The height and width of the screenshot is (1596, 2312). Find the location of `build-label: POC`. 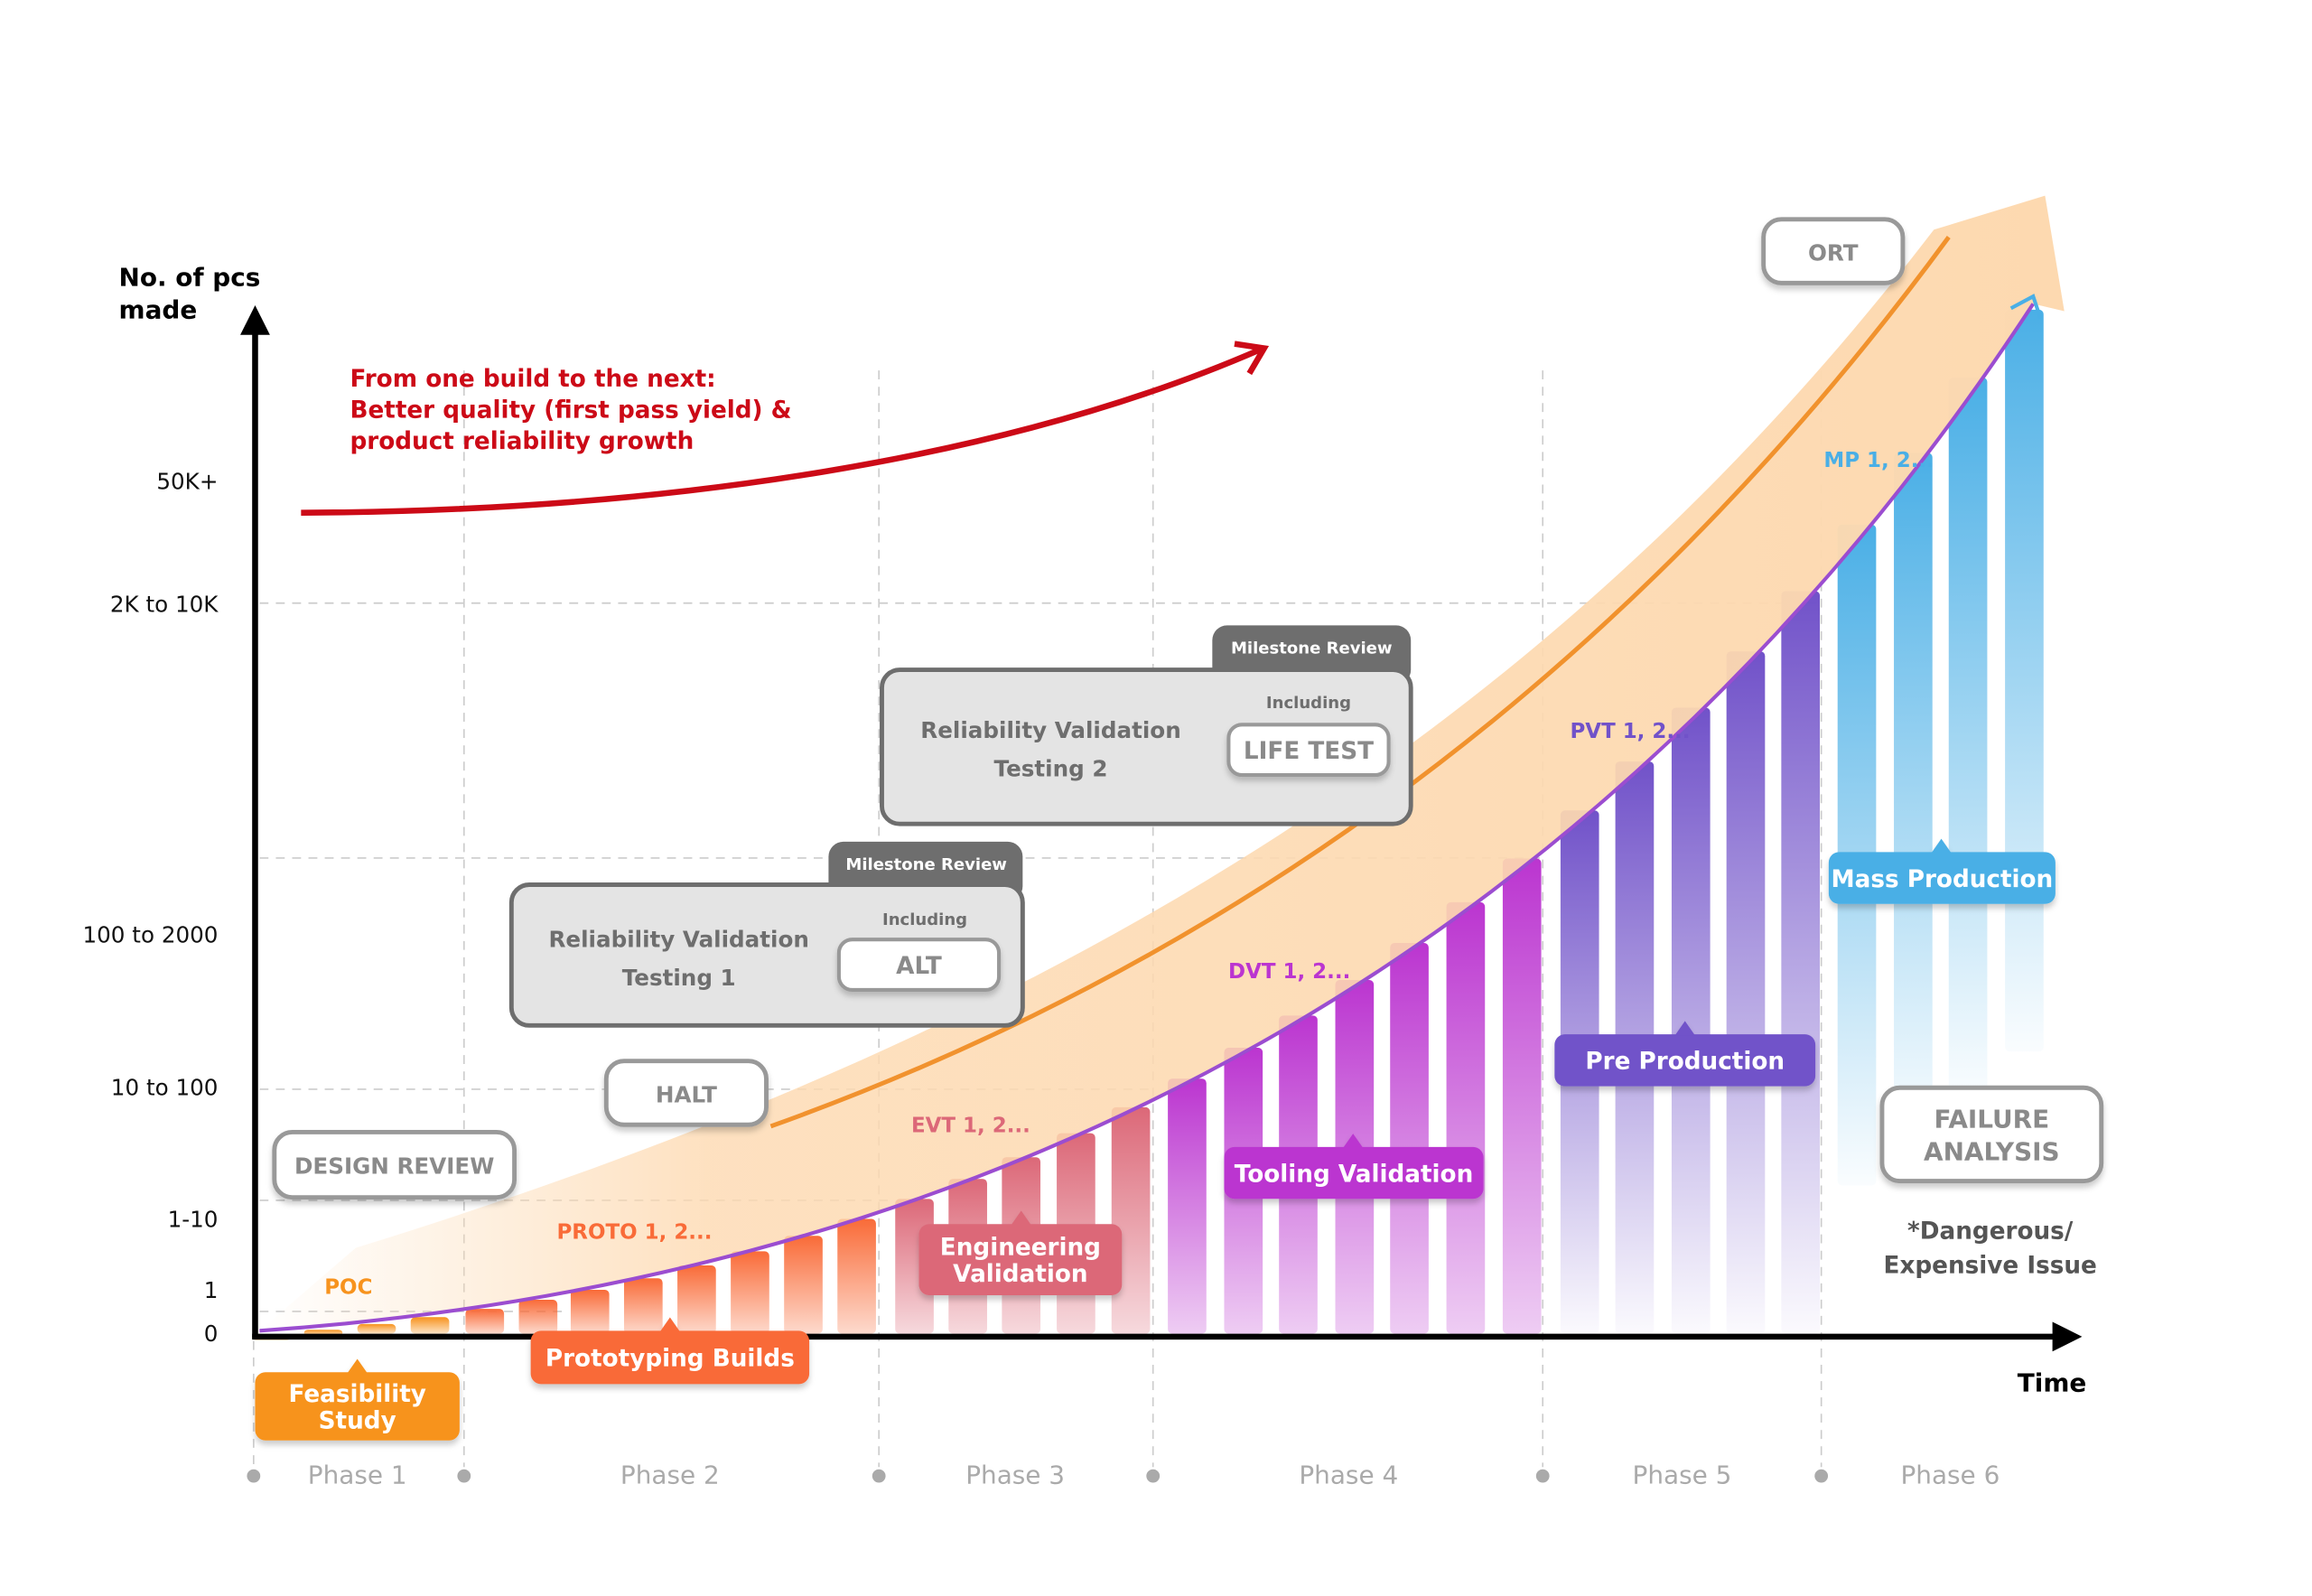

build-label: POC is located at coordinates (348, 1287).